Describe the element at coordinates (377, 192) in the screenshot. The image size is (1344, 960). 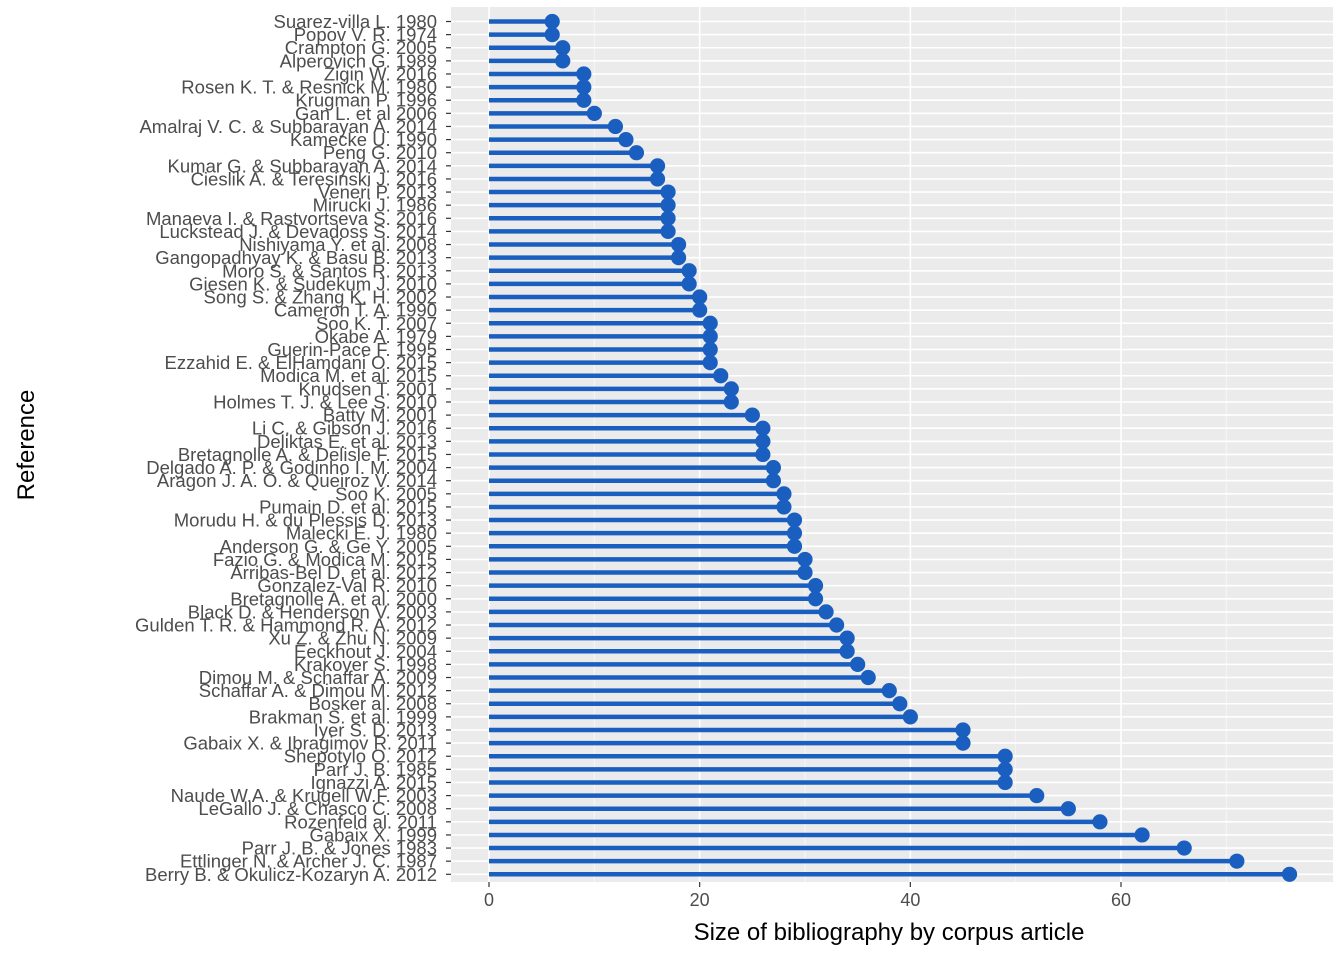
I see `y-tick-label: Veneri P. 2013` at that location.